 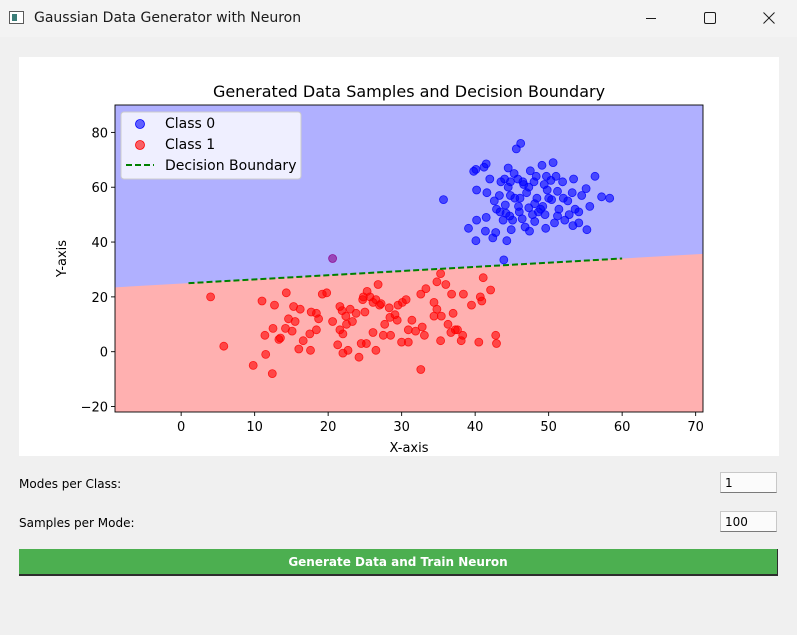 What do you see at coordinates (16, 17) in the screenshot?
I see `app-icon` at bounding box center [16, 17].